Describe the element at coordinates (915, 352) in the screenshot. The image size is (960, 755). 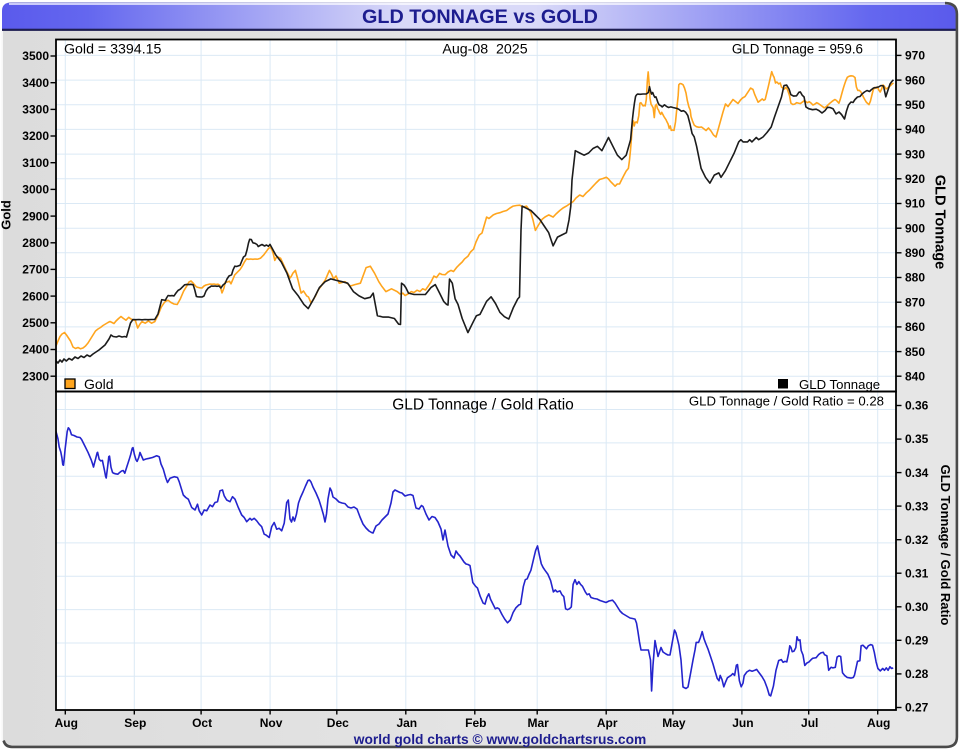
I see `svg-text: 850` at that location.